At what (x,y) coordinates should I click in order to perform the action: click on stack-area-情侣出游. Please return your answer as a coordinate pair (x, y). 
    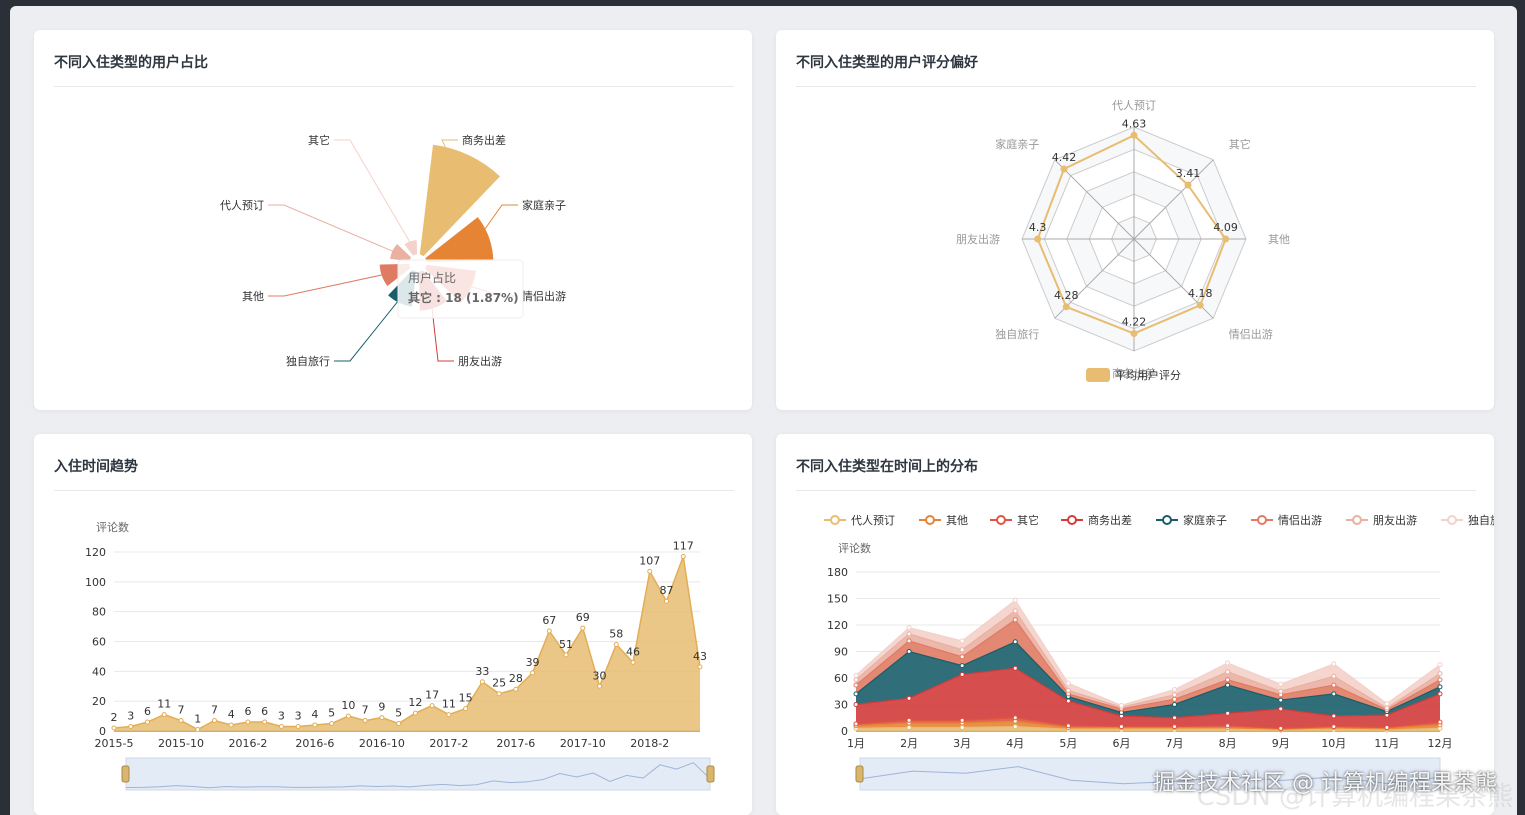
    Looking at the image, I should click on (1148, 666).